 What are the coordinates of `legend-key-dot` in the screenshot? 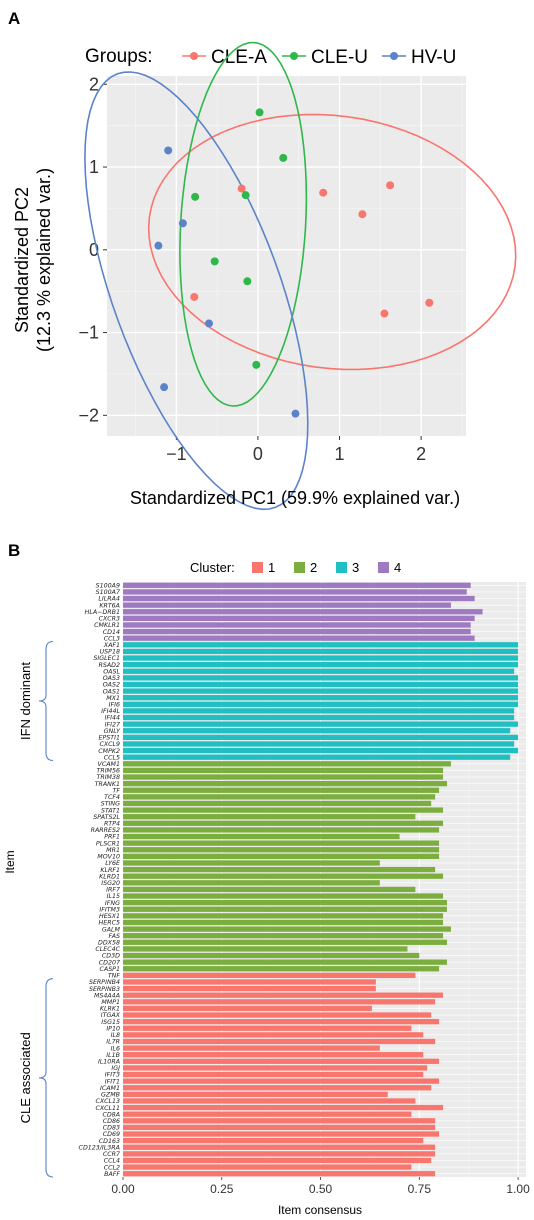 It's located at (394, 56).